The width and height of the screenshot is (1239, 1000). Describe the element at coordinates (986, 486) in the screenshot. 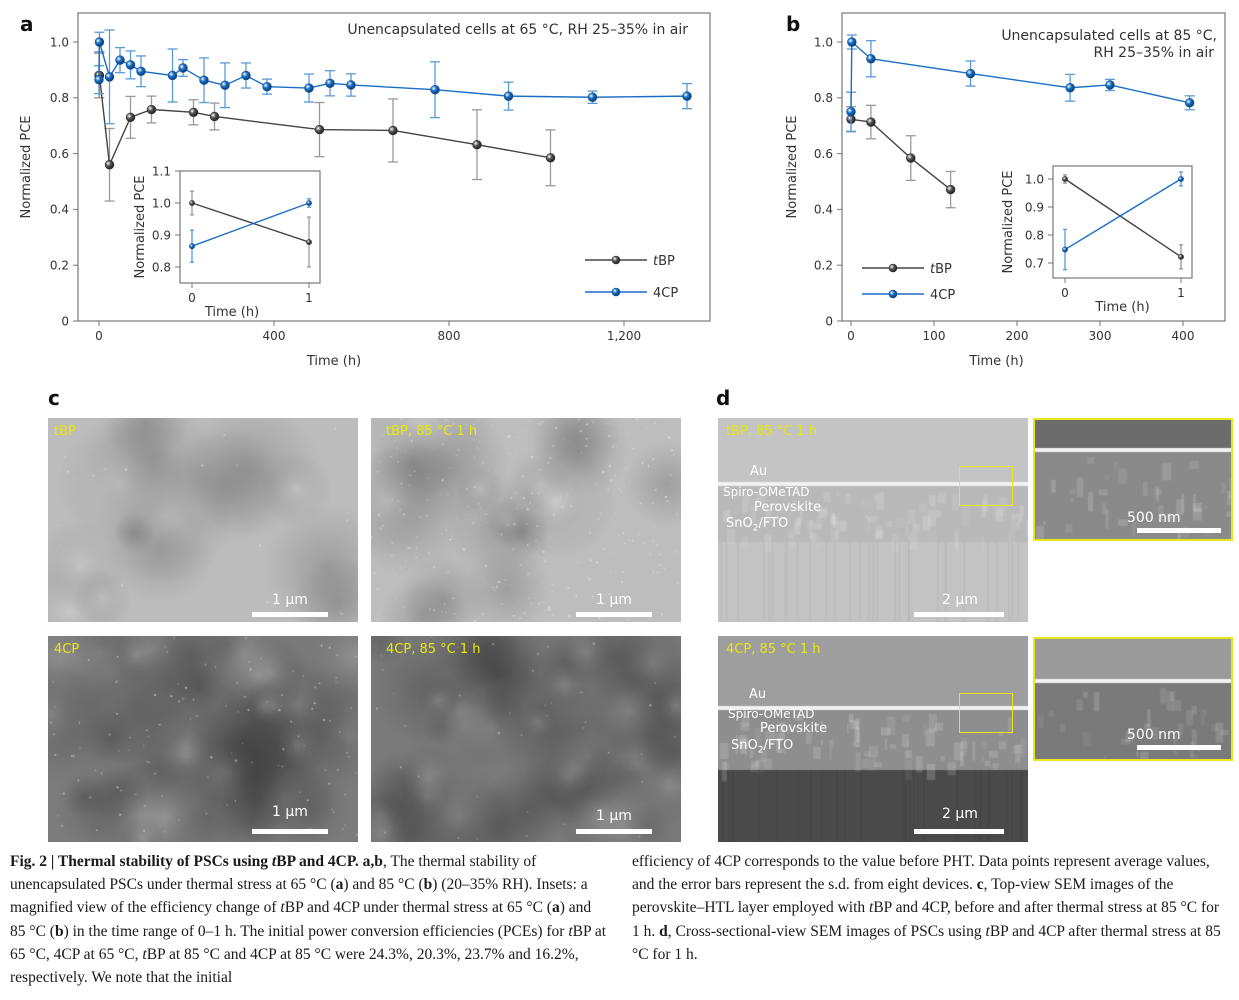

I see `zoom-region-box` at that location.